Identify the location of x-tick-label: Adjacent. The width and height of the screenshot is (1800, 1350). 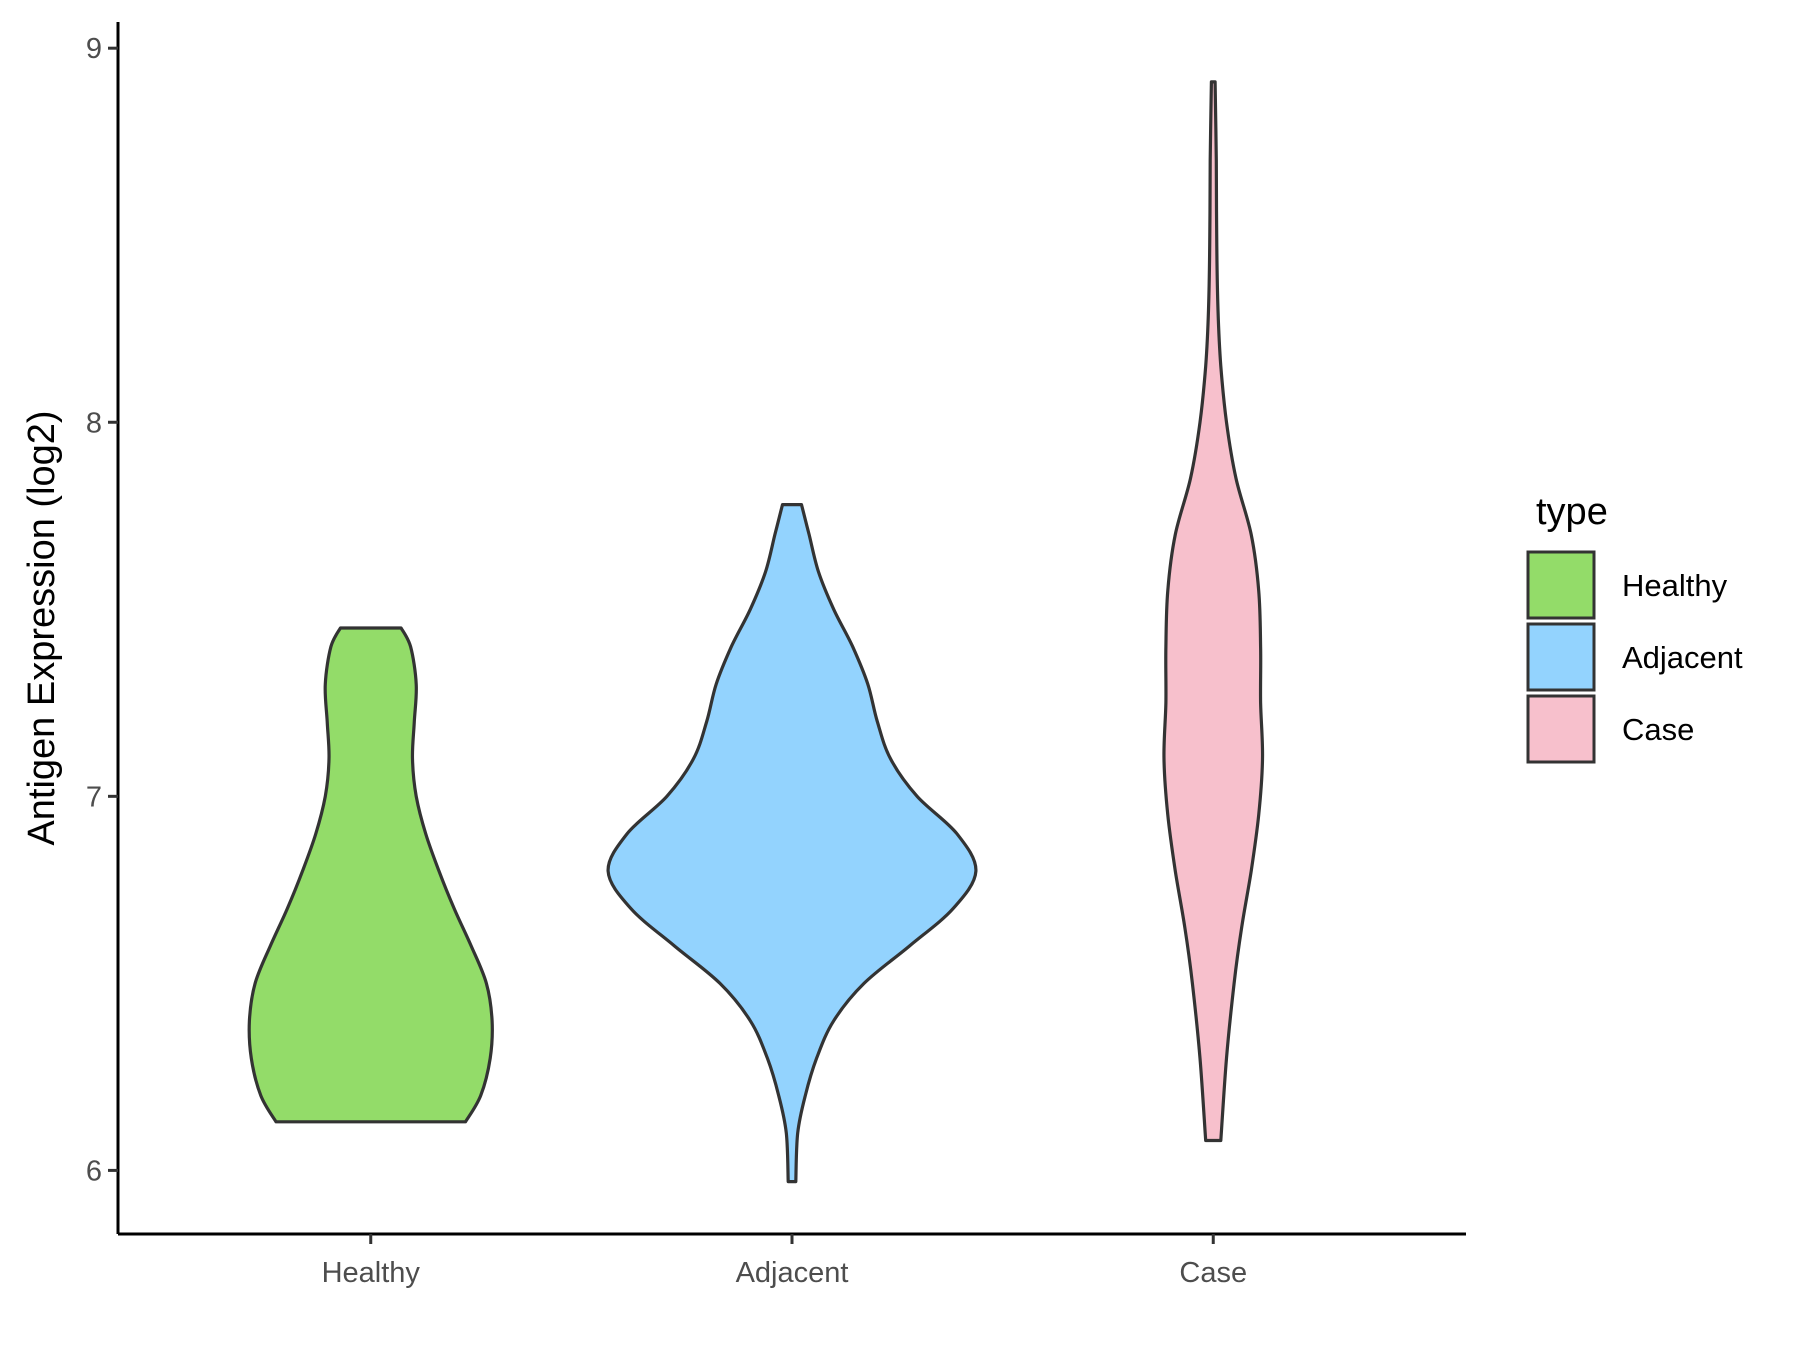
(792, 1273).